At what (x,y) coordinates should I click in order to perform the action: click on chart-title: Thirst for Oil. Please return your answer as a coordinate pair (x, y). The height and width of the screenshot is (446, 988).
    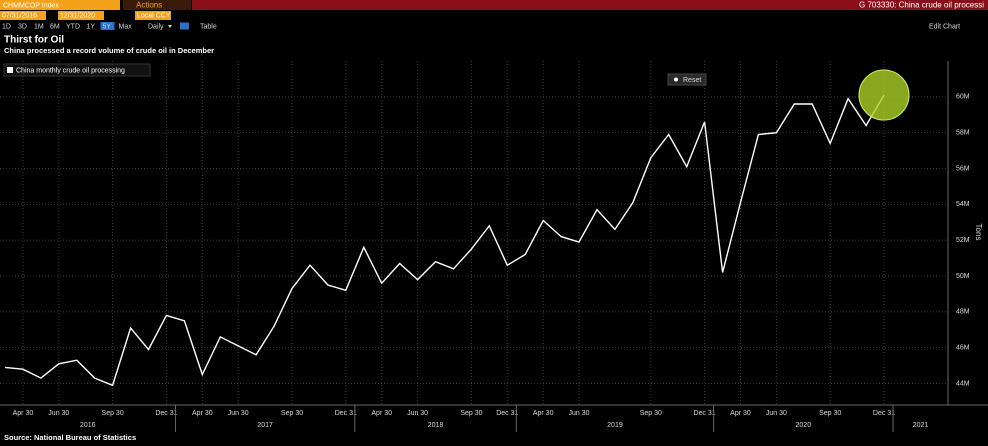
    Looking at the image, I should click on (34, 40).